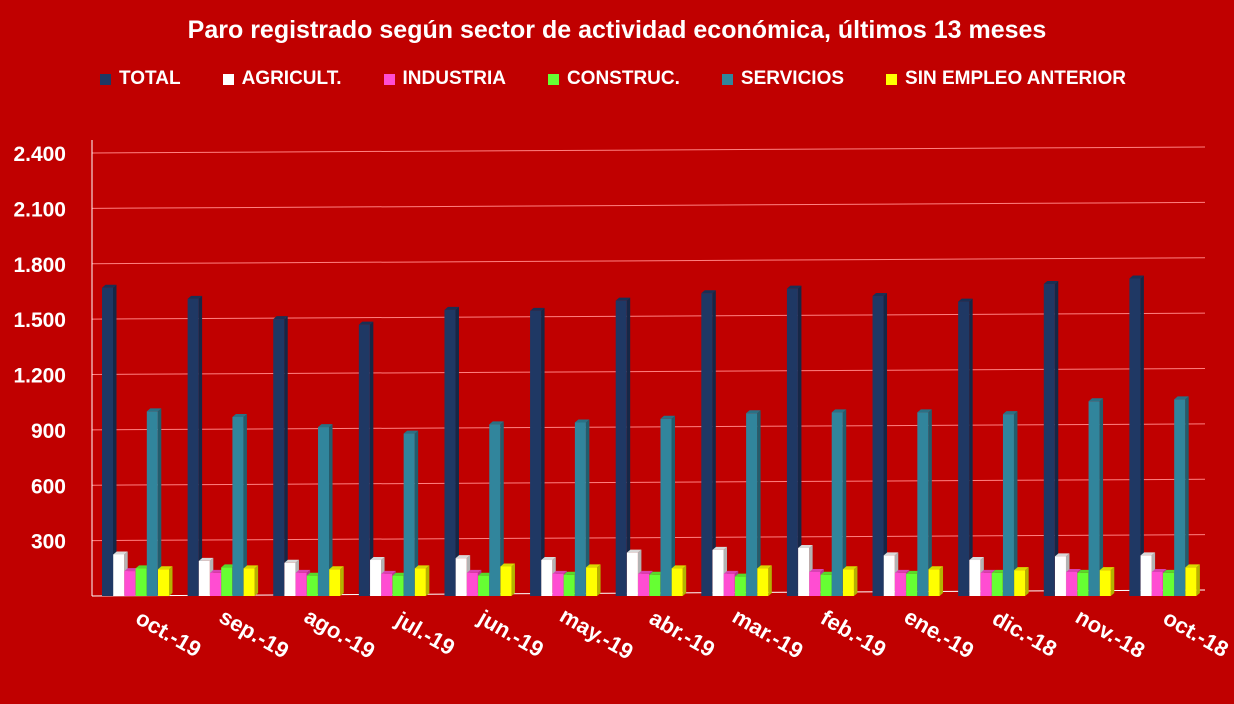 Image resolution: width=1234 pixels, height=704 pixels. Describe the element at coordinates (1196, 633) in the screenshot. I see `x-tick-label: oct.-18` at that location.